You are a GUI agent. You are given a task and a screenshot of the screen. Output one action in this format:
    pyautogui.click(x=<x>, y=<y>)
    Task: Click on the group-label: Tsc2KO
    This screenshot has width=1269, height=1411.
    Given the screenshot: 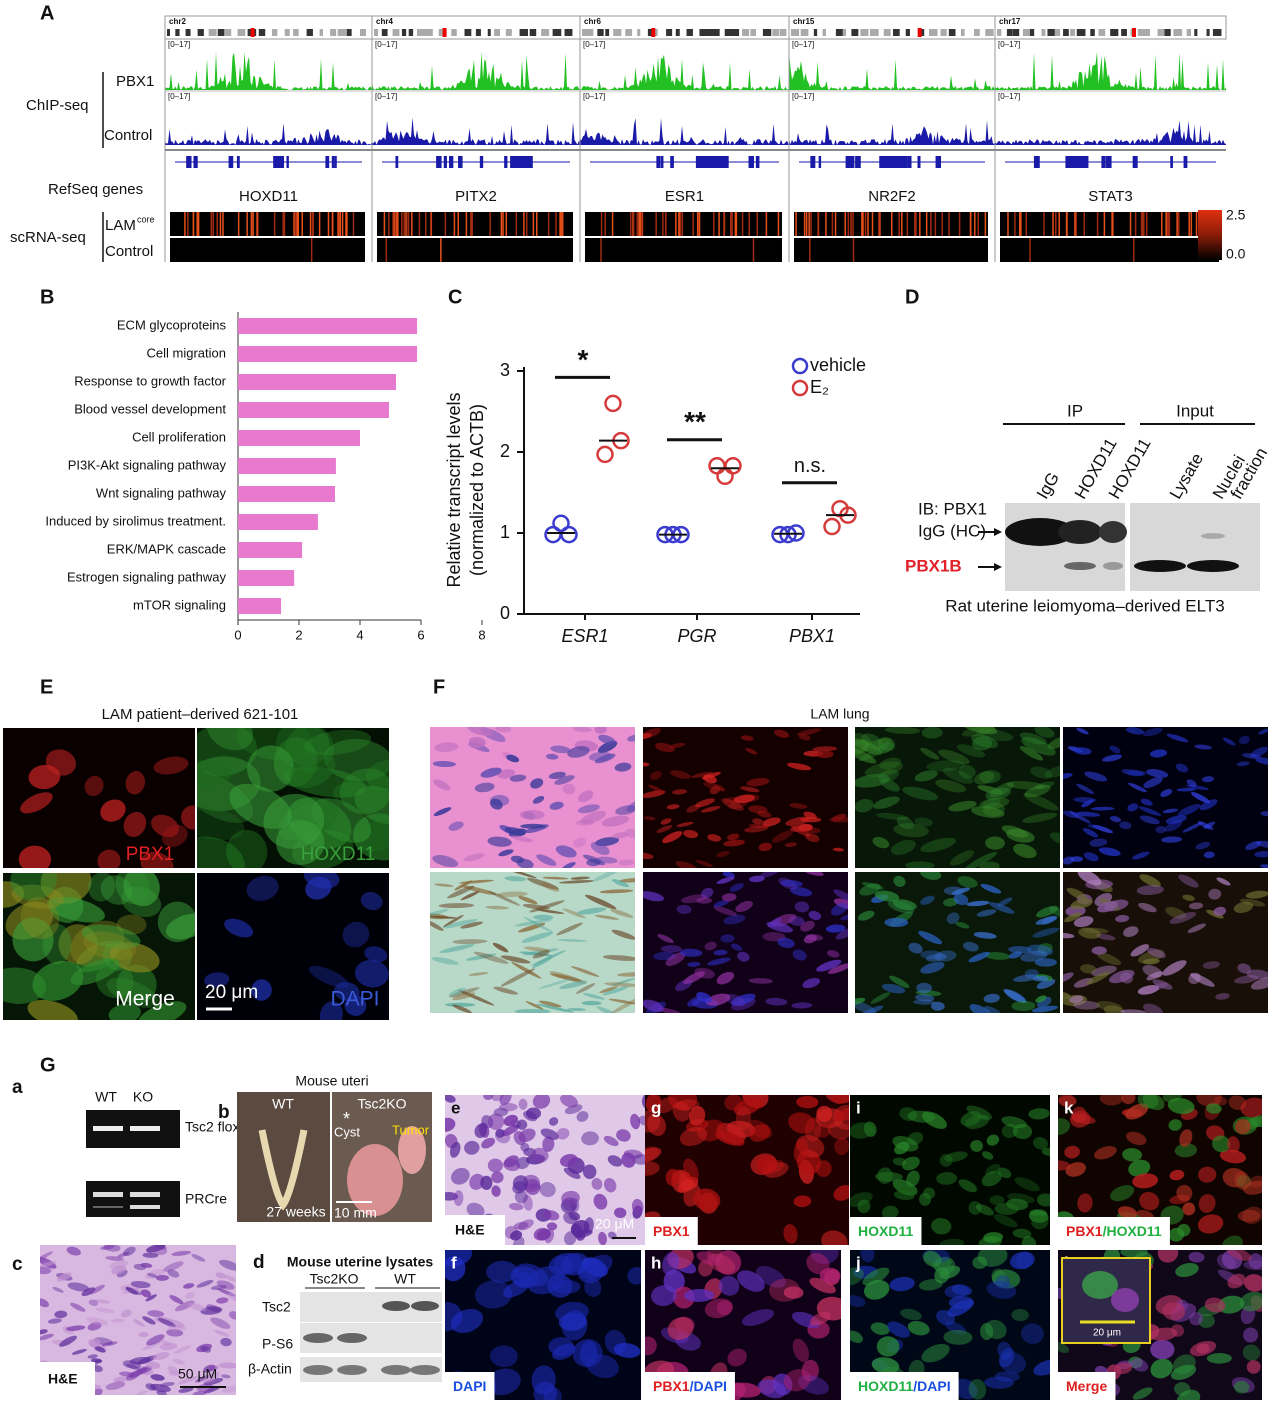 What is the action you would take?
    pyautogui.click(x=333, y=1279)
    